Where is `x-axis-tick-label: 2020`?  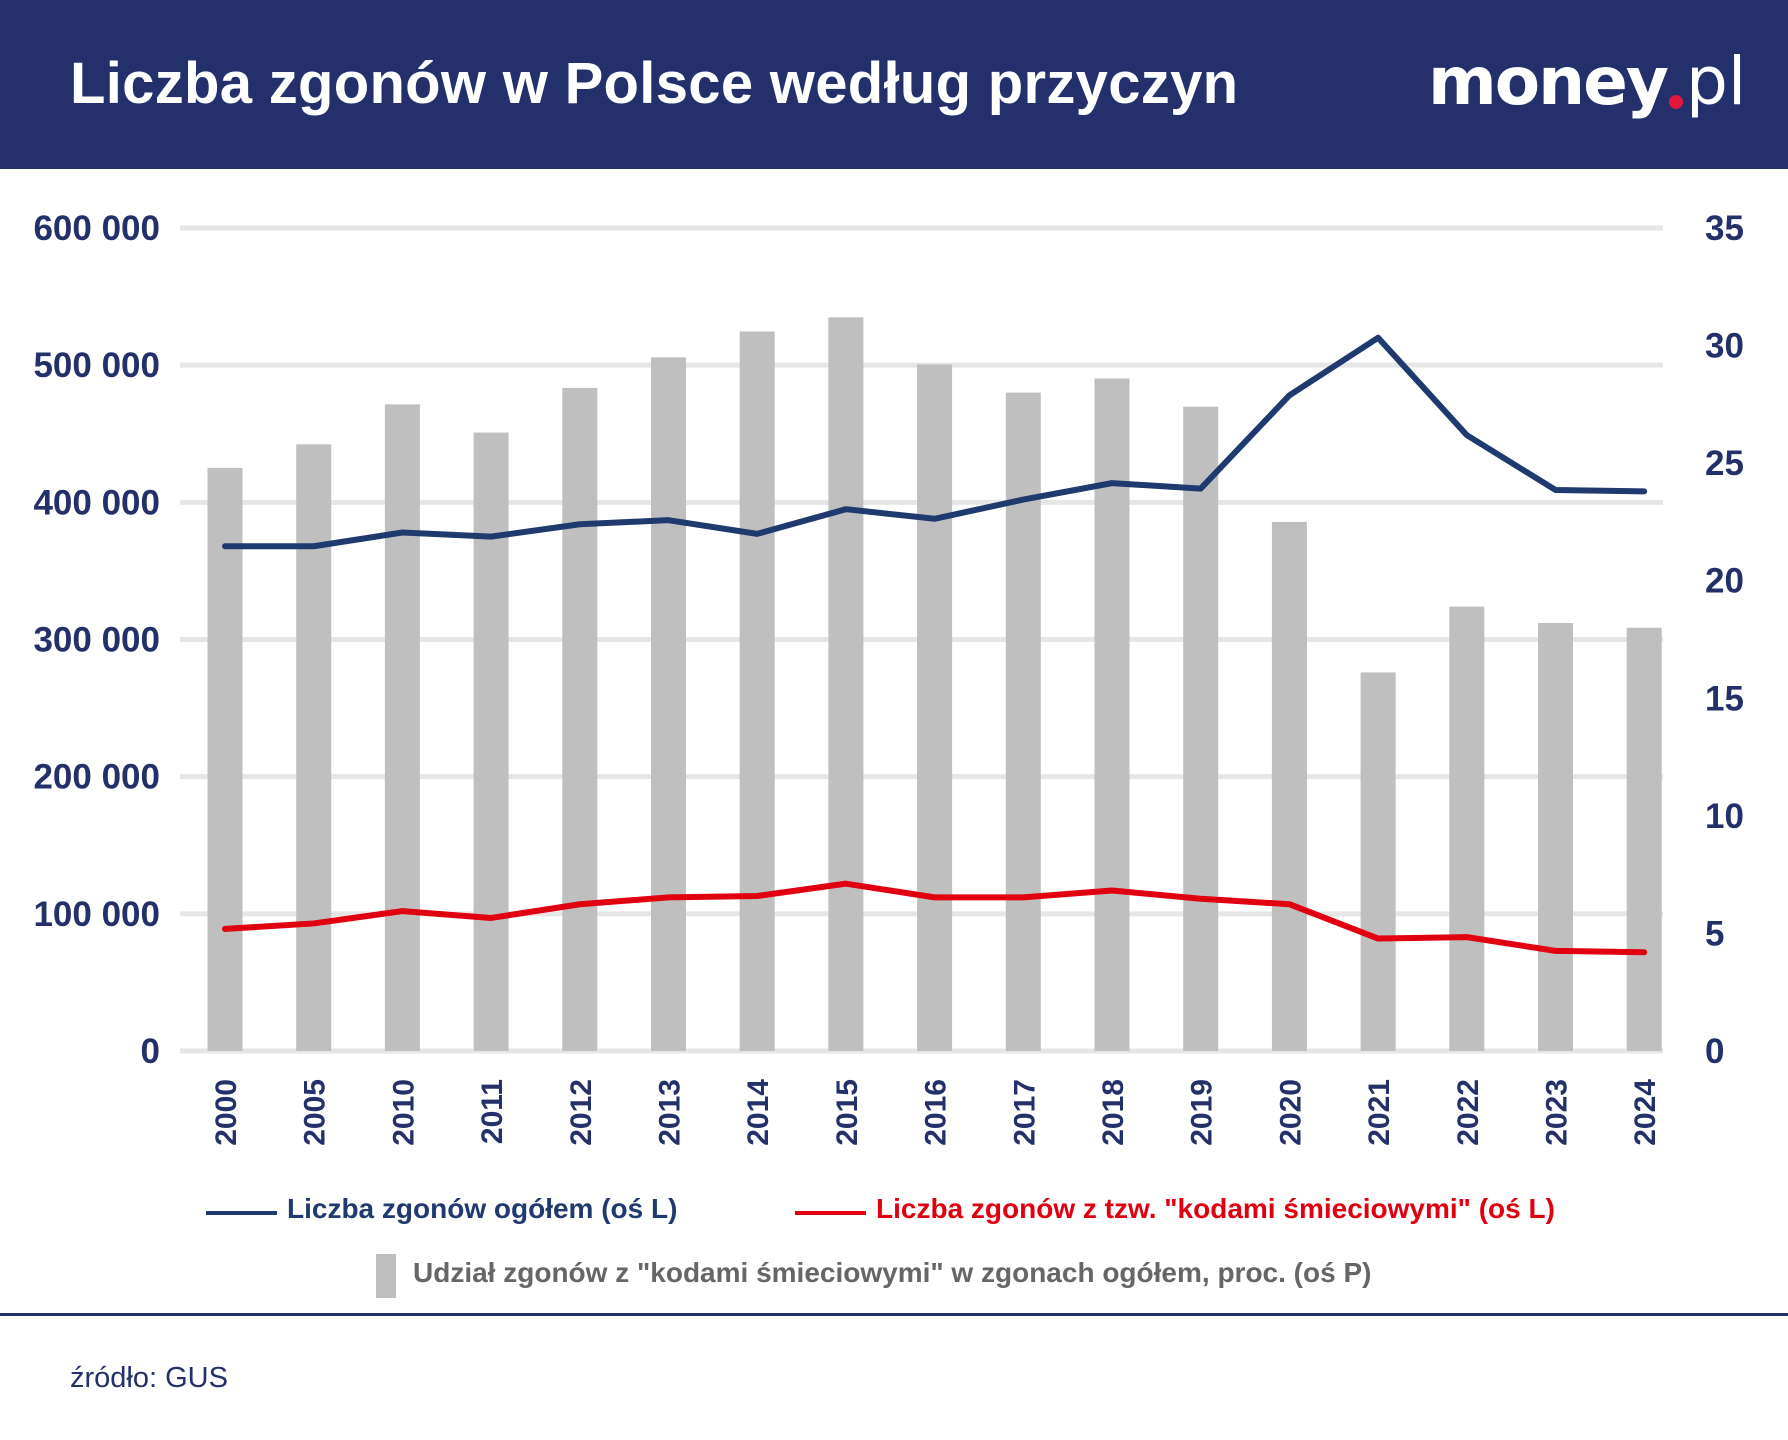
x-axis-tick-label: 2020 is located at coordinates (1290, 1112).